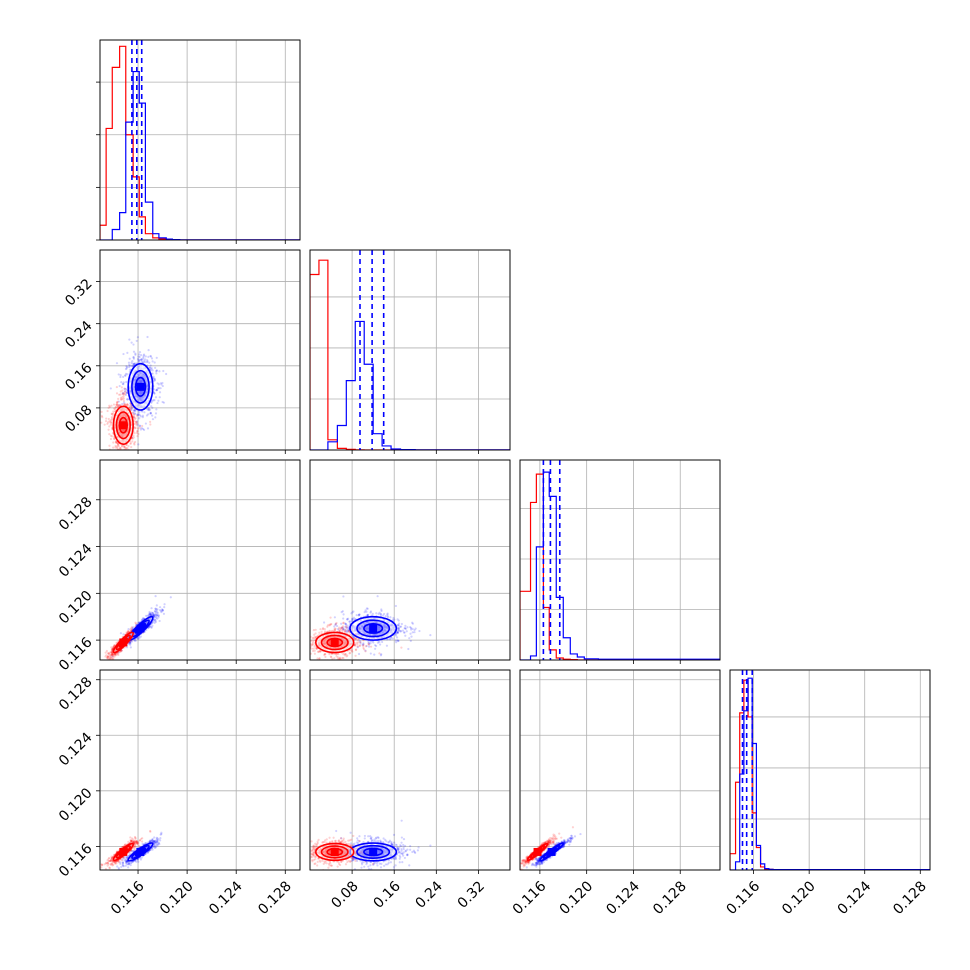 The height and width of the screenshot is (970, 970). Describe the element at coordinates (78, 334) in the screenshot. I see `y-tick-label: 0.24` at that location.